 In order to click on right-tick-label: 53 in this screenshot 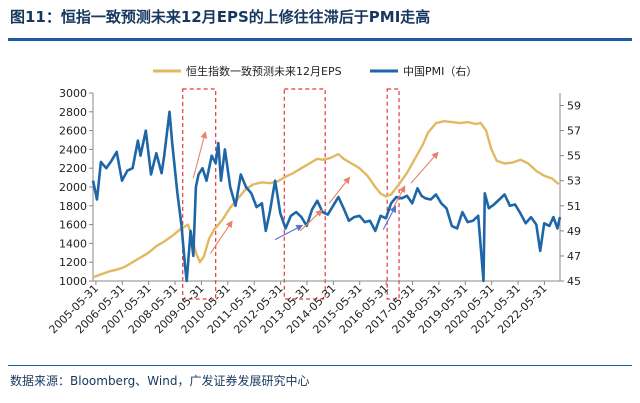, I will do `click(574, 181)`.